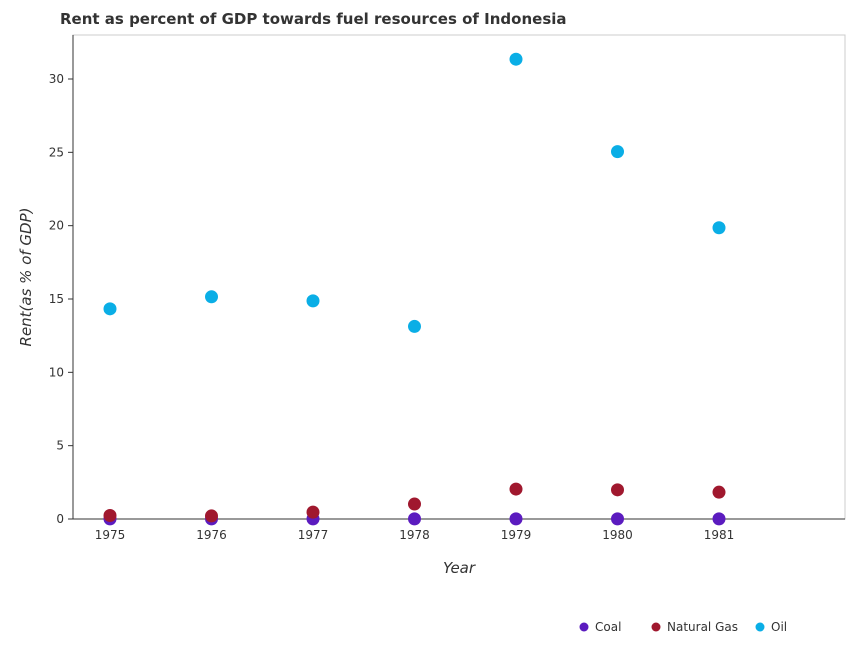  Describe the element at coordinates (56, 226) in the screenshot. I see `y-tick-label: 20` at that location.